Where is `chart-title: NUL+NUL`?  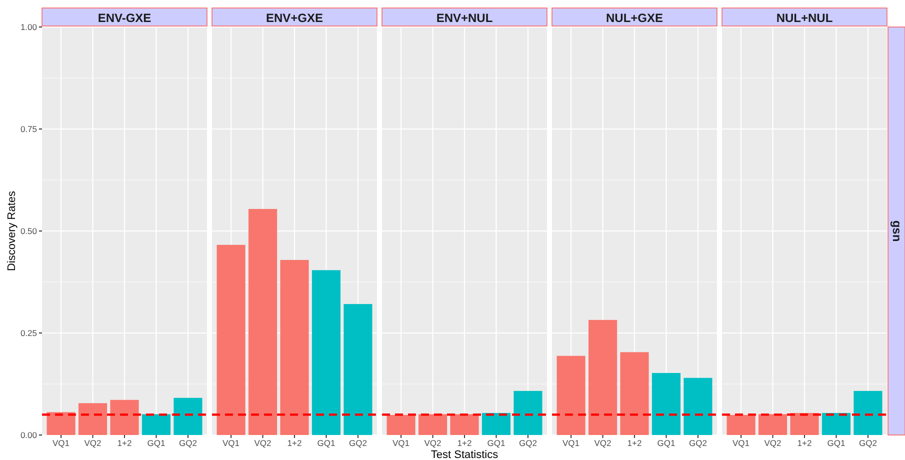
chart-title: NUL+NUL is located at coordinates (804, 18).